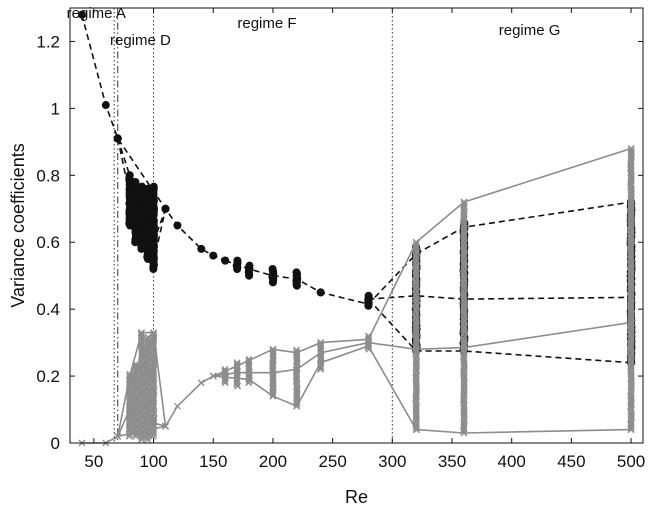  What do you see at coordinates (48, 175) in the screenshot?
I see `y-tick-label: 0.8` at bounding box center [48, 175].